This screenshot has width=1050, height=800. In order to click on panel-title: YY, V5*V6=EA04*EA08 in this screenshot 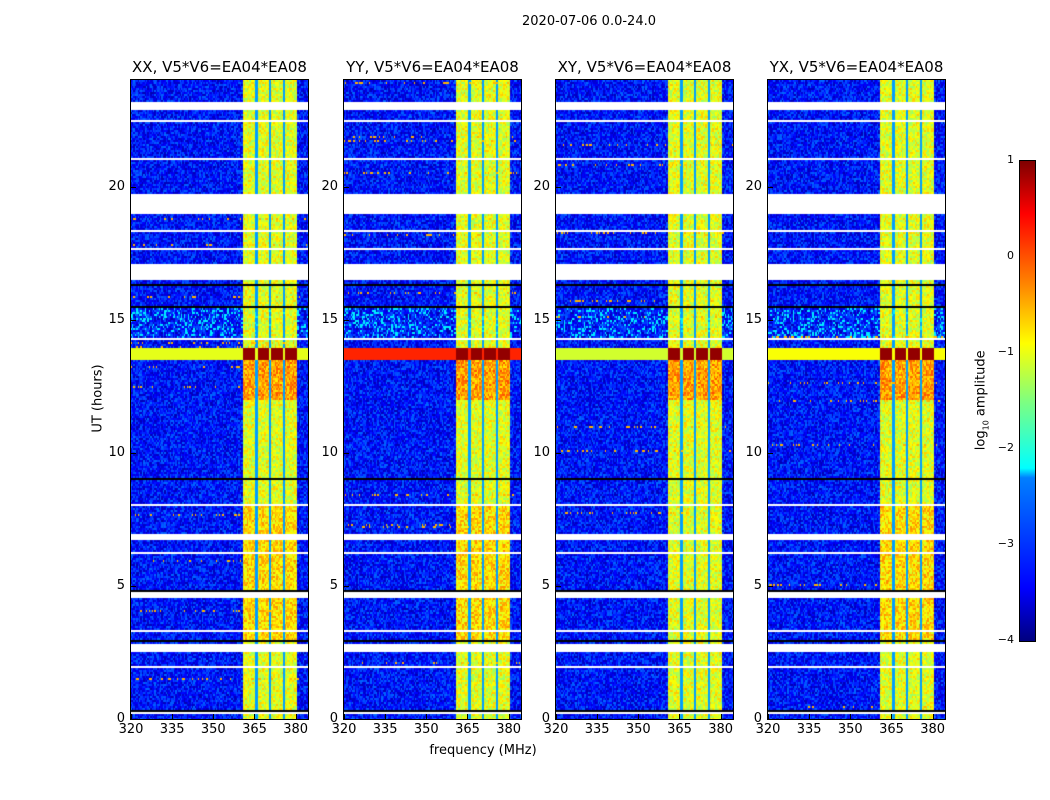, I will do `click(432, 67)`.